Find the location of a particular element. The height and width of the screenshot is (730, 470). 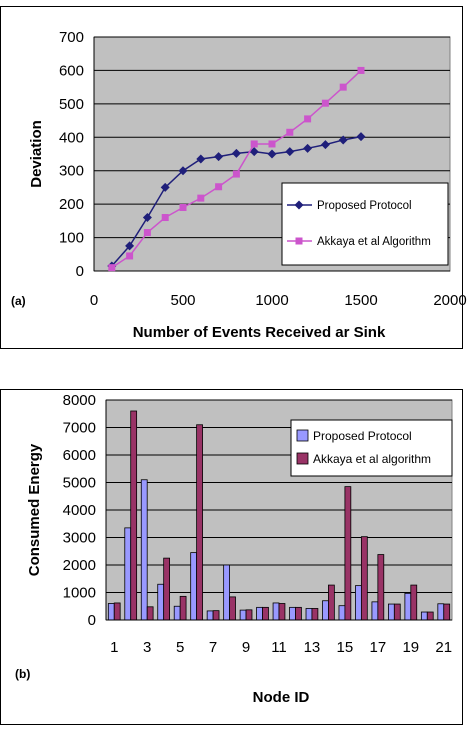

y-axis-label: Deviation is located at coordinates (36, 154).